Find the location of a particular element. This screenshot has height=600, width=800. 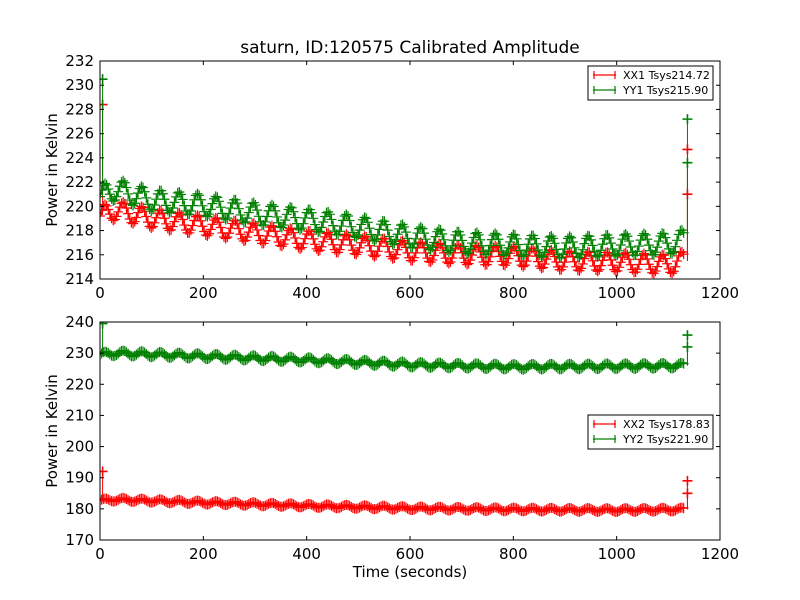

y-tick-label: 170 is located at coordinates (79, 540).